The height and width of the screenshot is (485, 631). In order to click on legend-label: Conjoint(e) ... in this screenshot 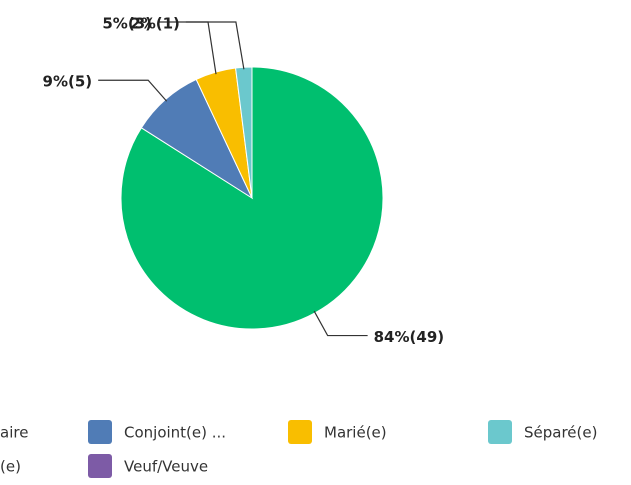, I will do `click(175, 433)`.